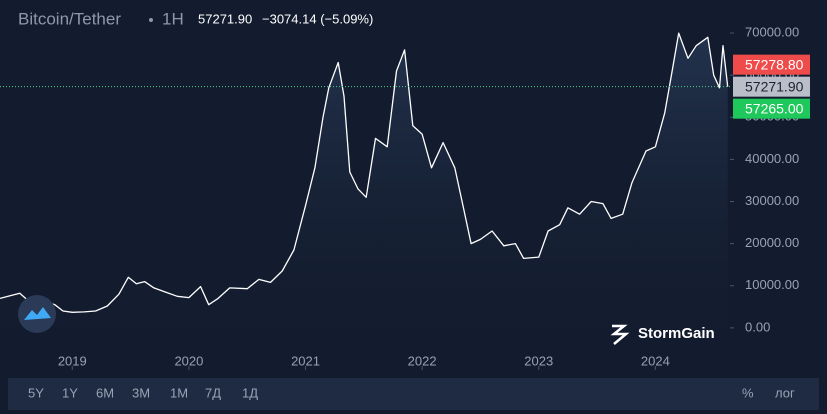 The height and width of the screenshot is (414, 827). I want to click on y-tick-label: 20000.00, so click(772, 242).